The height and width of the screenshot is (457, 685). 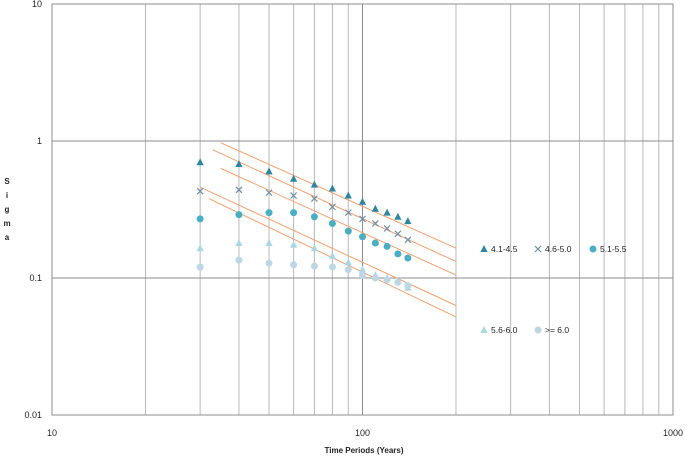 What do you see at coordinates (364, 450) in the screenshot?
I see `x-axis-title: Time Periods (Years)` at bounding box center [364, 450].